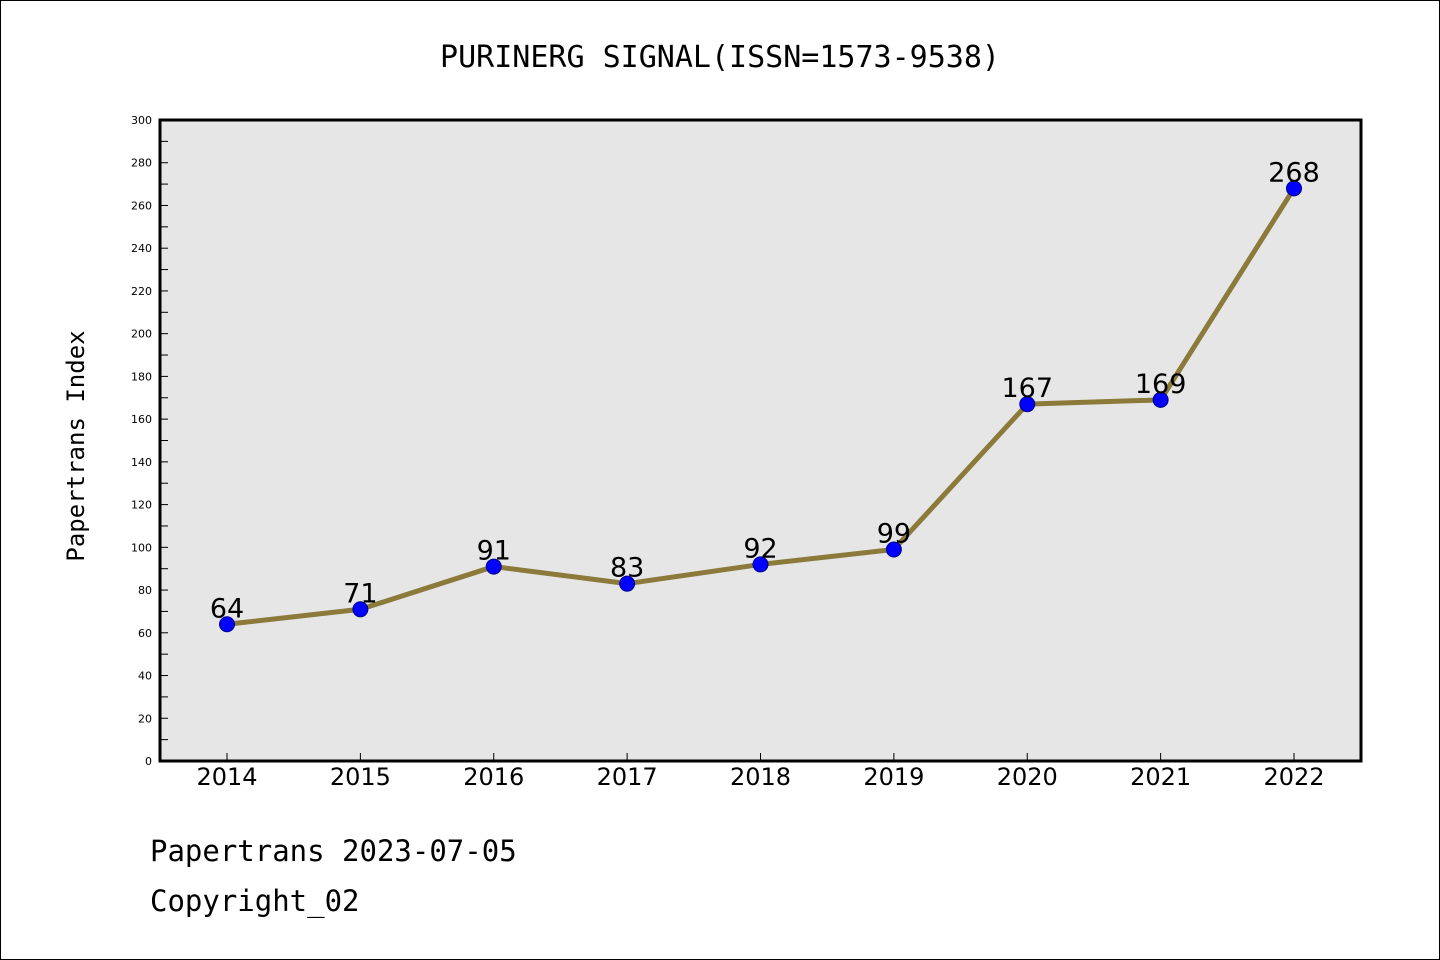  What do you see at coordinates (148, 761) in the screenshot?
I see `y-tick-label: 0` at bounding box center [148, 761].